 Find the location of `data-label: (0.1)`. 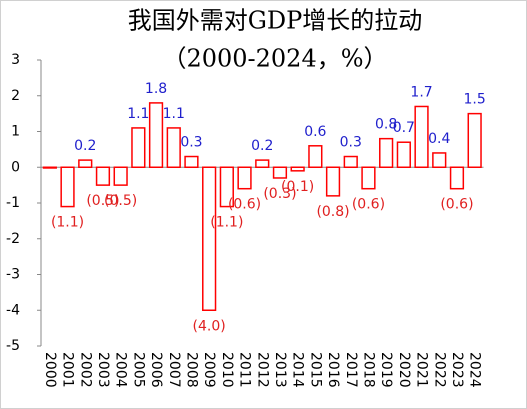

data-label: (0.1) is located at coordinates (297, 187).